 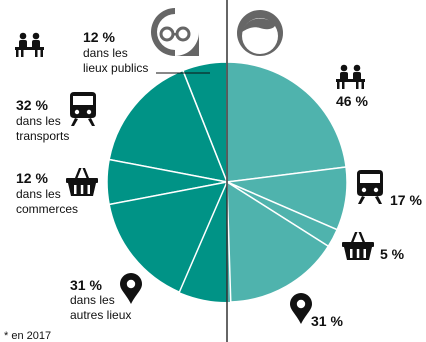 I want to click on woman-glasses-icon, so click(x=175, y=32).